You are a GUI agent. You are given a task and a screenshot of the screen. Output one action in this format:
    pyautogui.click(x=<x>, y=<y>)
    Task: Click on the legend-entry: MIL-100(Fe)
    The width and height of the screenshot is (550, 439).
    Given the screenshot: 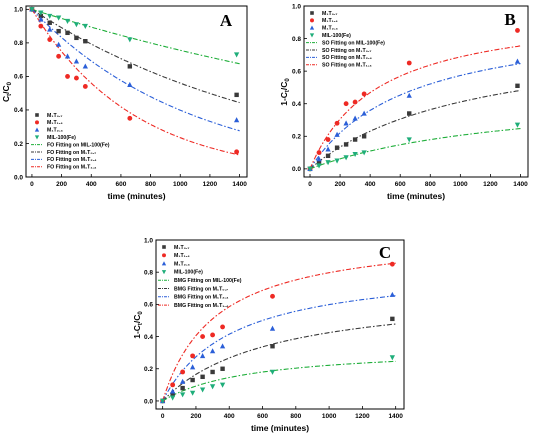 What is the action you would take?
    pyautogui.click(x=188, y=273)
    